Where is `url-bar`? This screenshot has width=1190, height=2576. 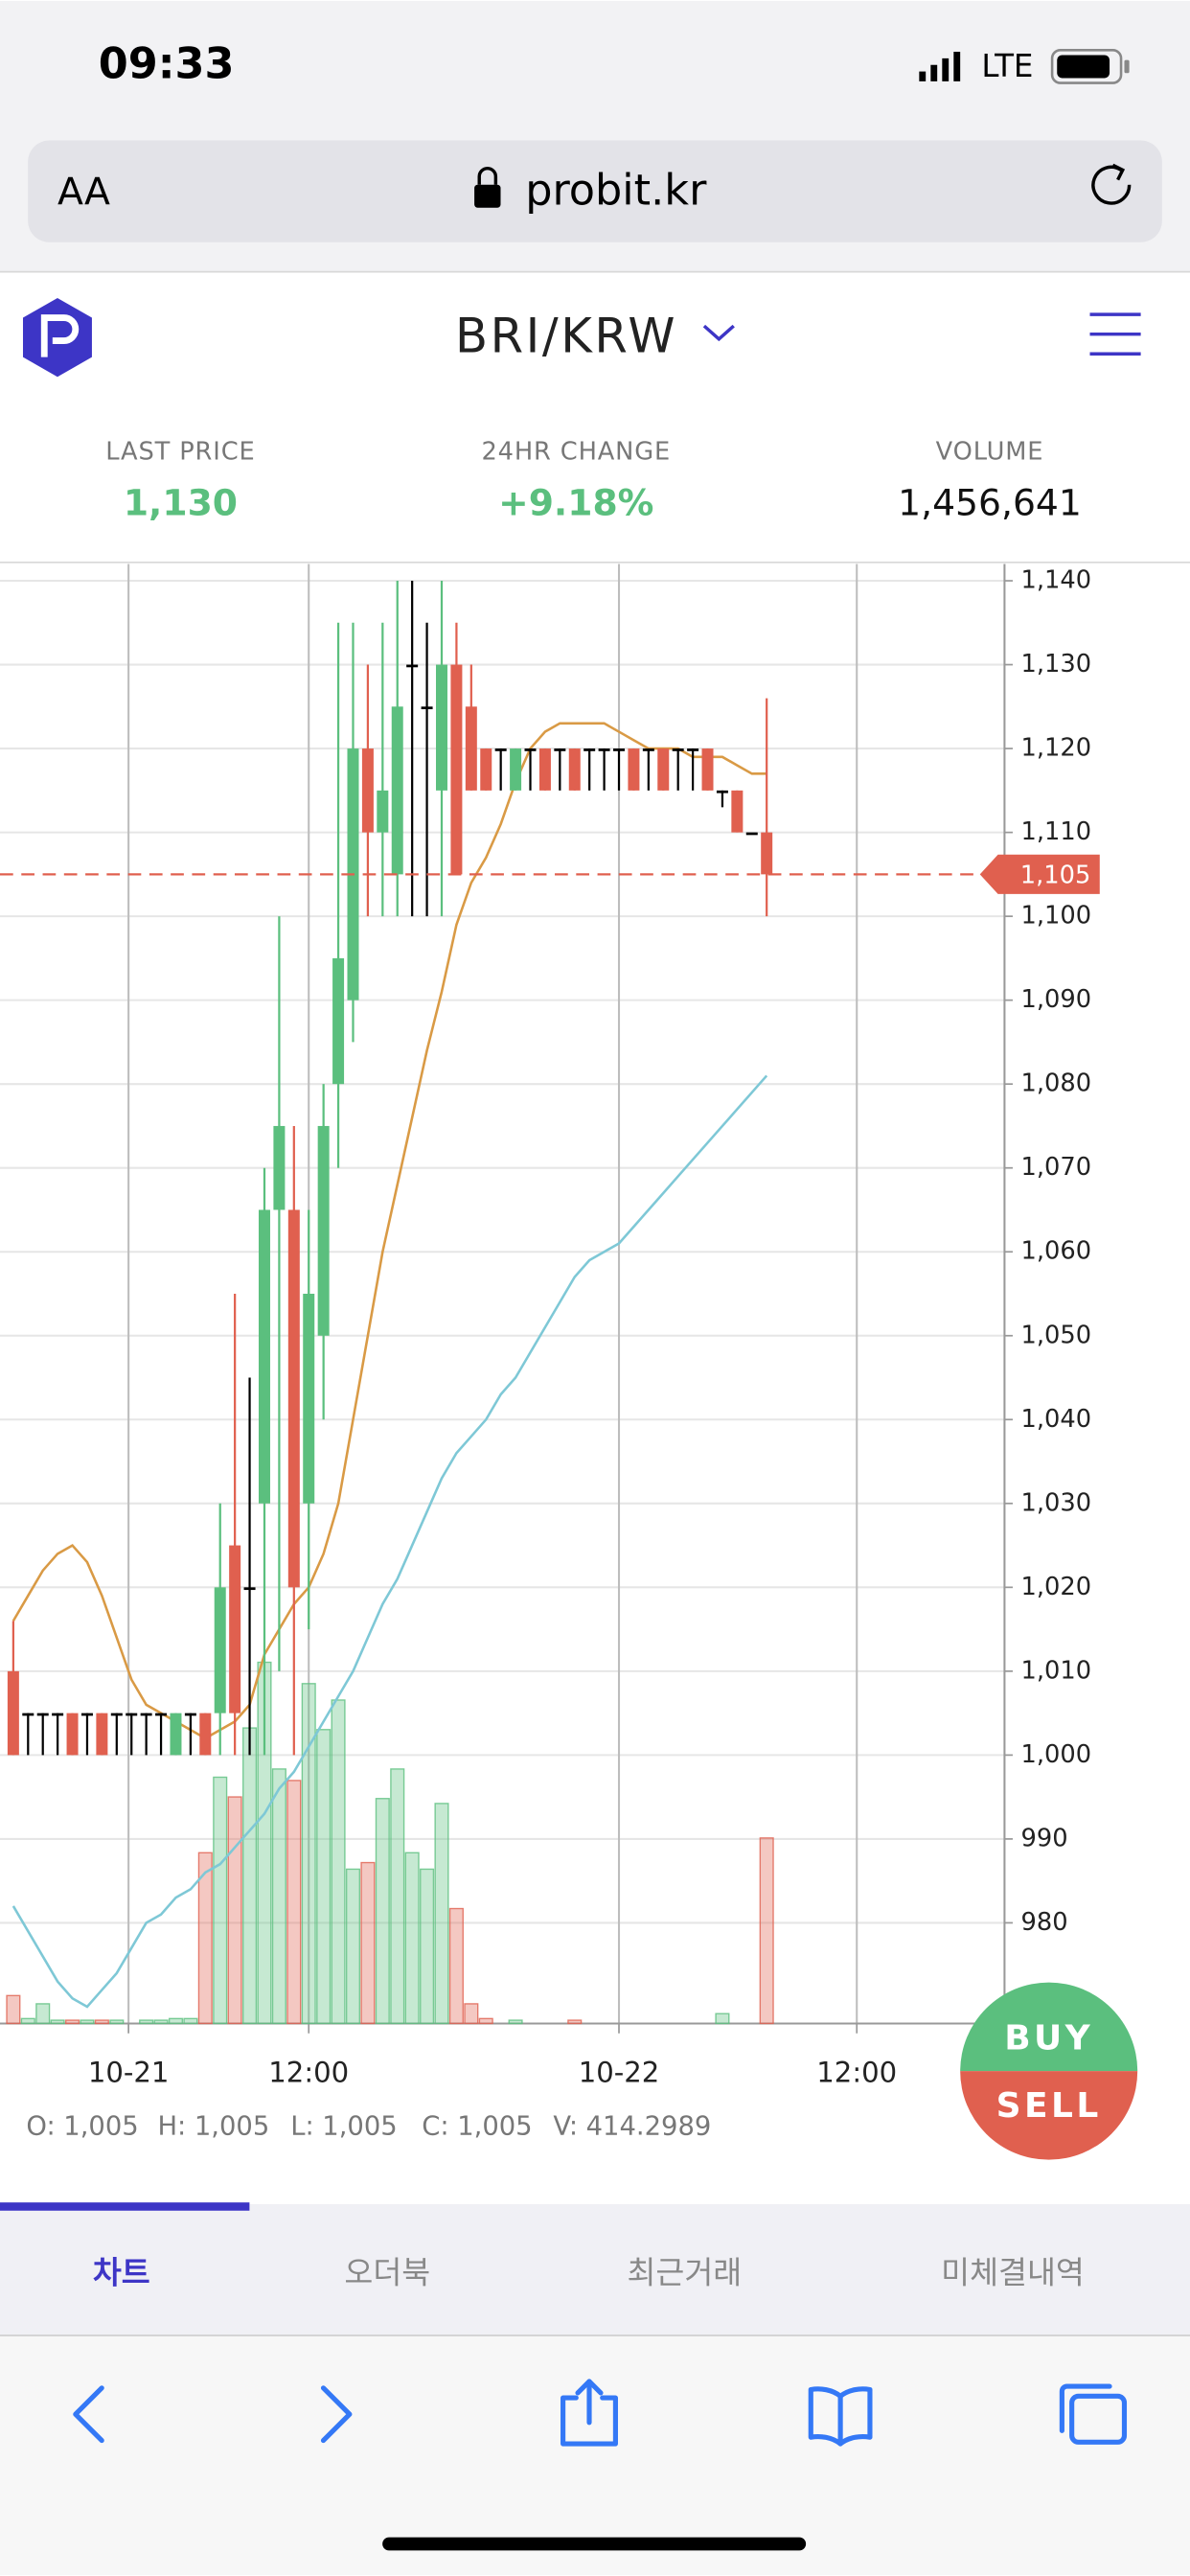 url-bar is located at coordinates (595, 191).